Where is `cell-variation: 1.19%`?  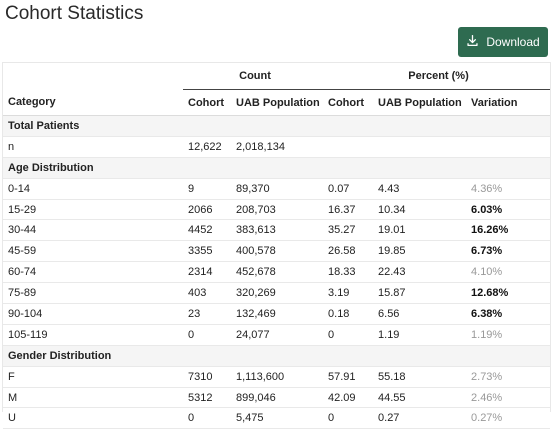
cell-variation: 1.19% is located at coordinates (508, 335).